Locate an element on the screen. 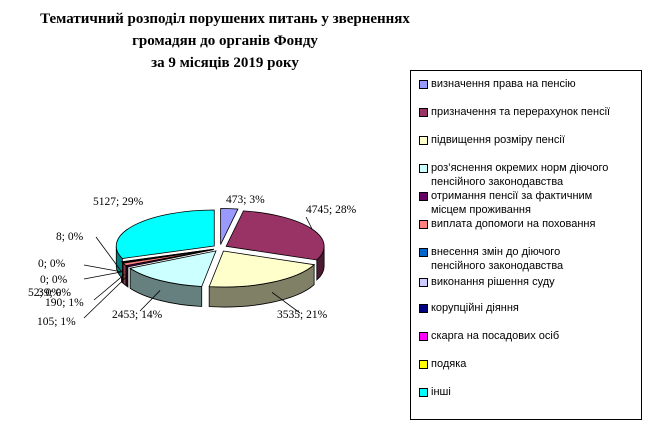 This screenshot has height=438, width=660. legend-label: визначення права на пенсію is located at coordinates (538, 84).